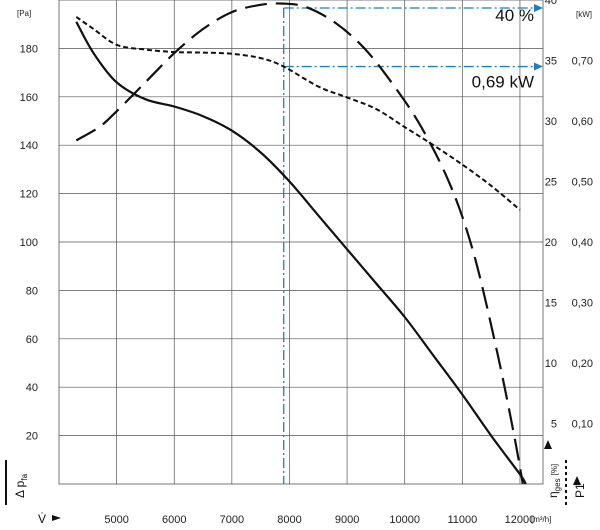 The width and height of the screenshot is (600, 530). What do you see at coordinates (520, 520) in the screenshot?
I see `x-tick-label: 12000` at bounding box center [520, 520].